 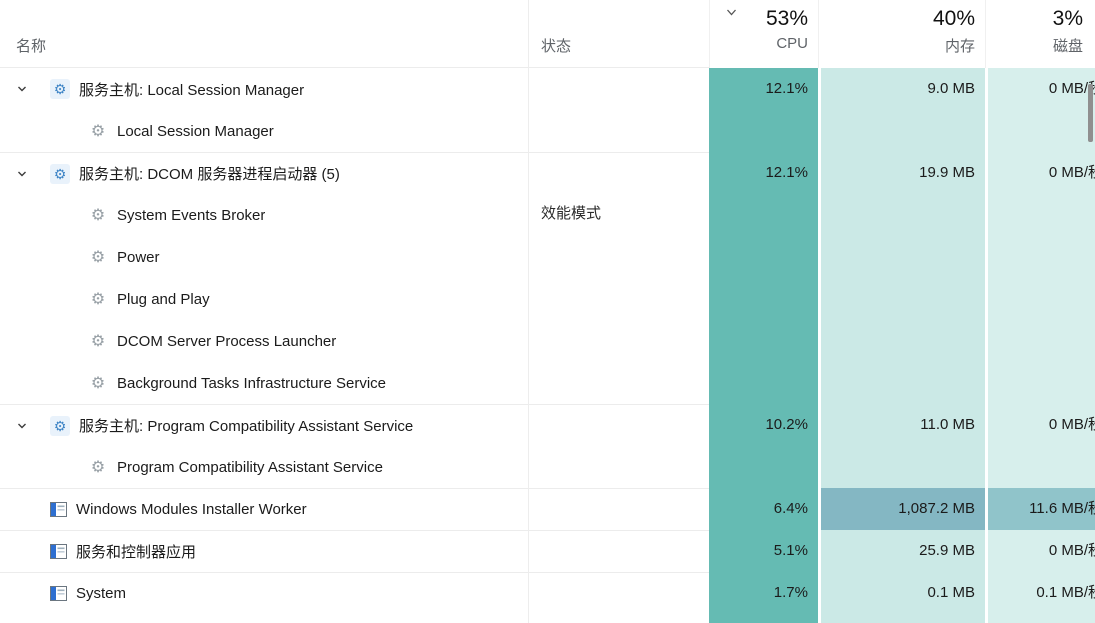 I want to click on process-name: System Events Broker, so click(x=191, y=215).